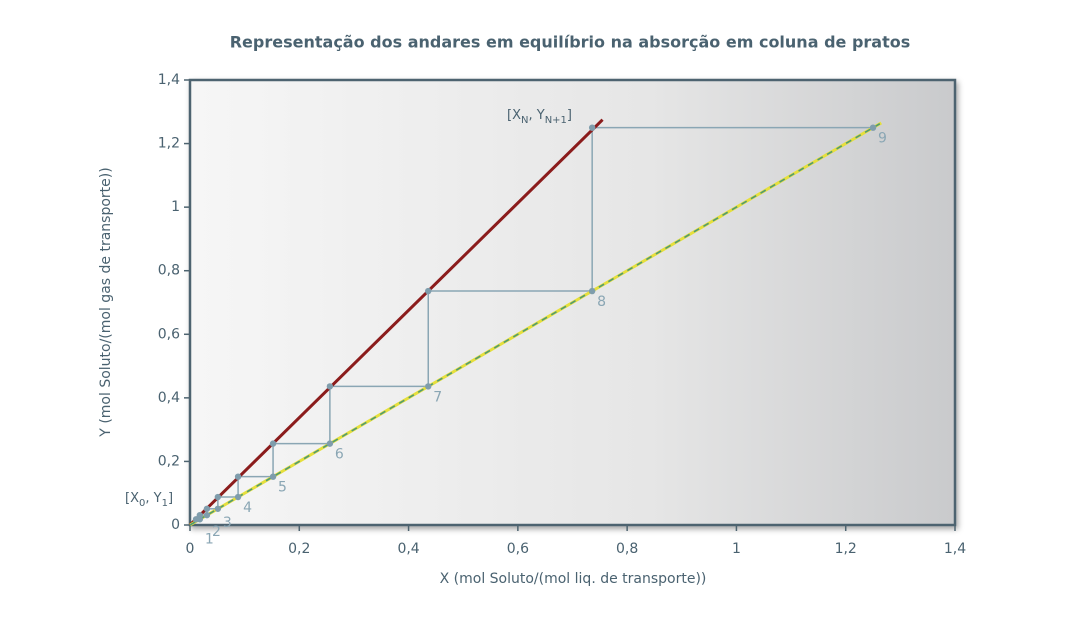 This screenshot has width=1080, height=634. Describe the element at coordinates (573, 579) in the screenshot. I see `x-axis-label: X (mol Soluto/(mol liq. de transporte))` at that location.